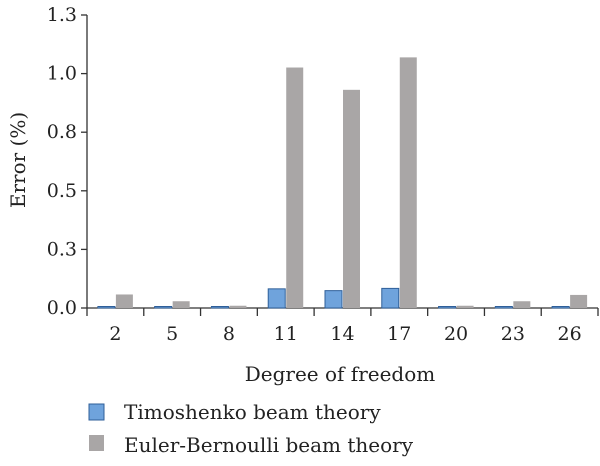 The width and height of the screenshot is (600, 466). Describe the element at coordinates (269, 445) in the screenshot. I see `legend-label-euler-bernoulli: Euler-Bernoulli beam theory` at that location.